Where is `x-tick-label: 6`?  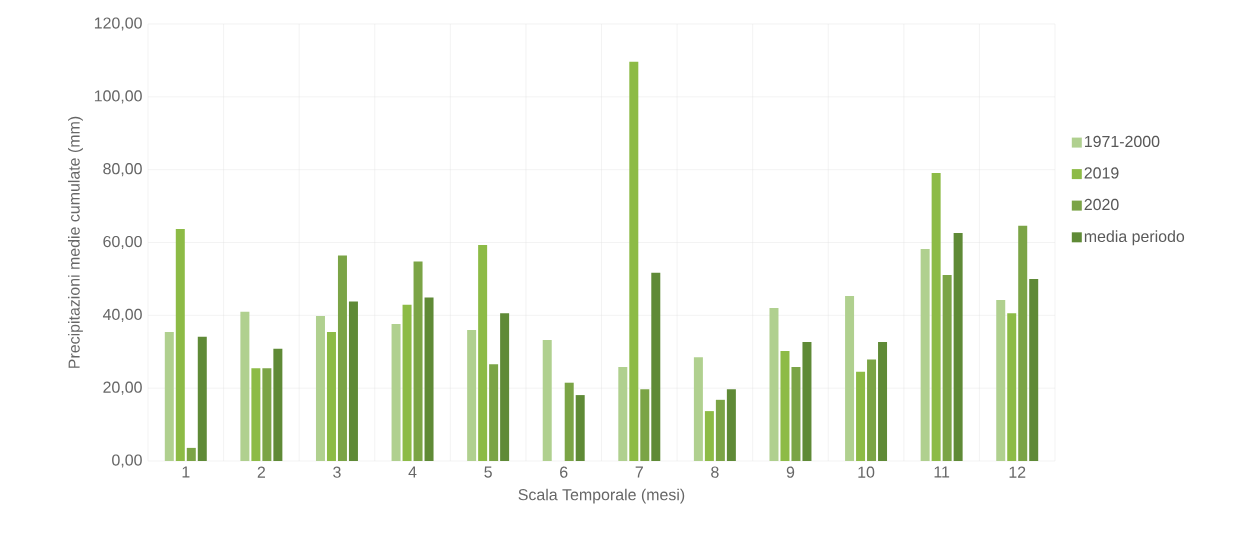 x-tick-label: 6 is located at coordinates (564, 472).